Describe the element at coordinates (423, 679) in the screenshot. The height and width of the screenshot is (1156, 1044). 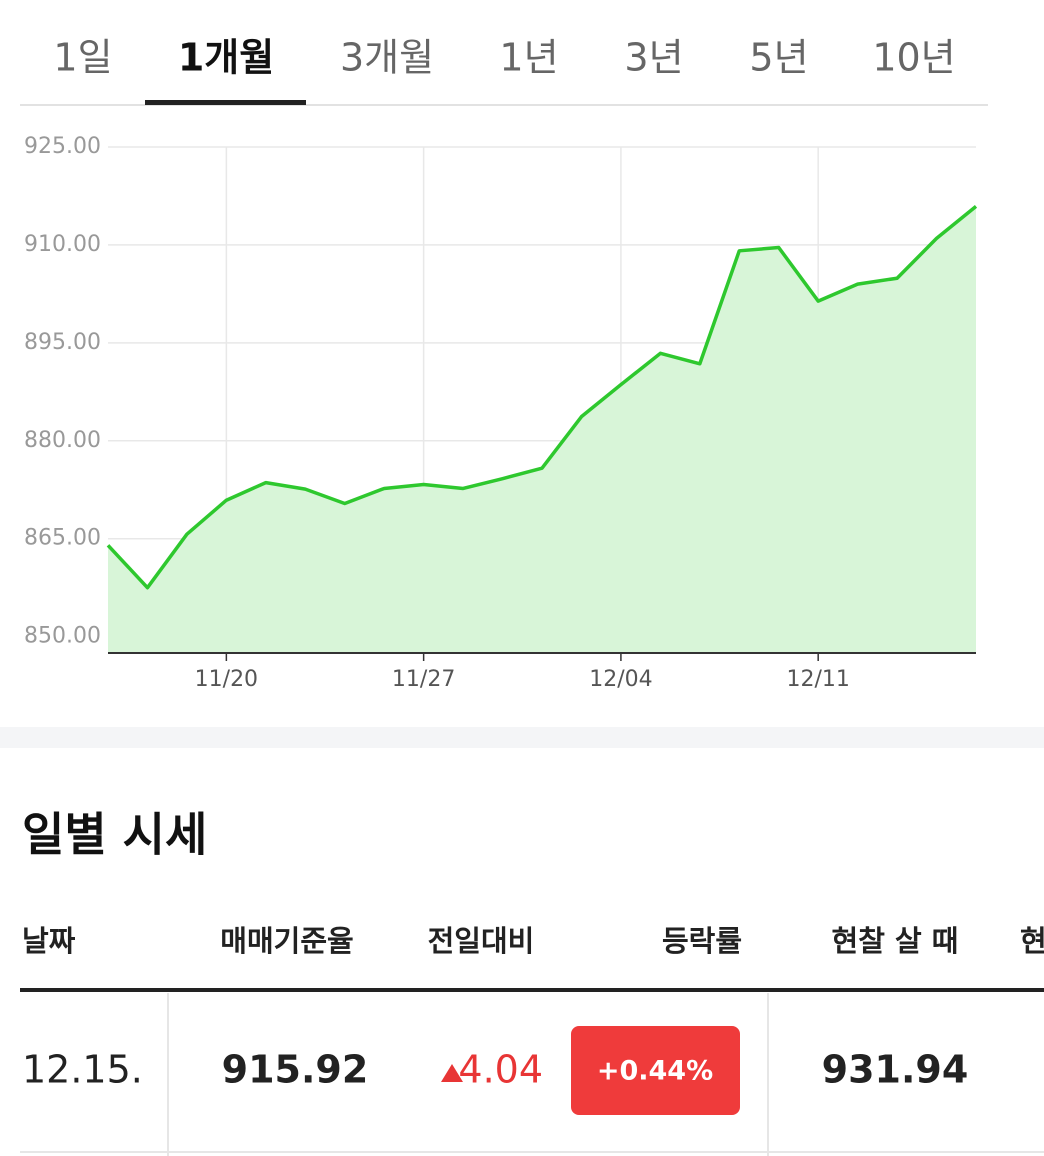
I see `x-tick-label: 11/27` at that location.